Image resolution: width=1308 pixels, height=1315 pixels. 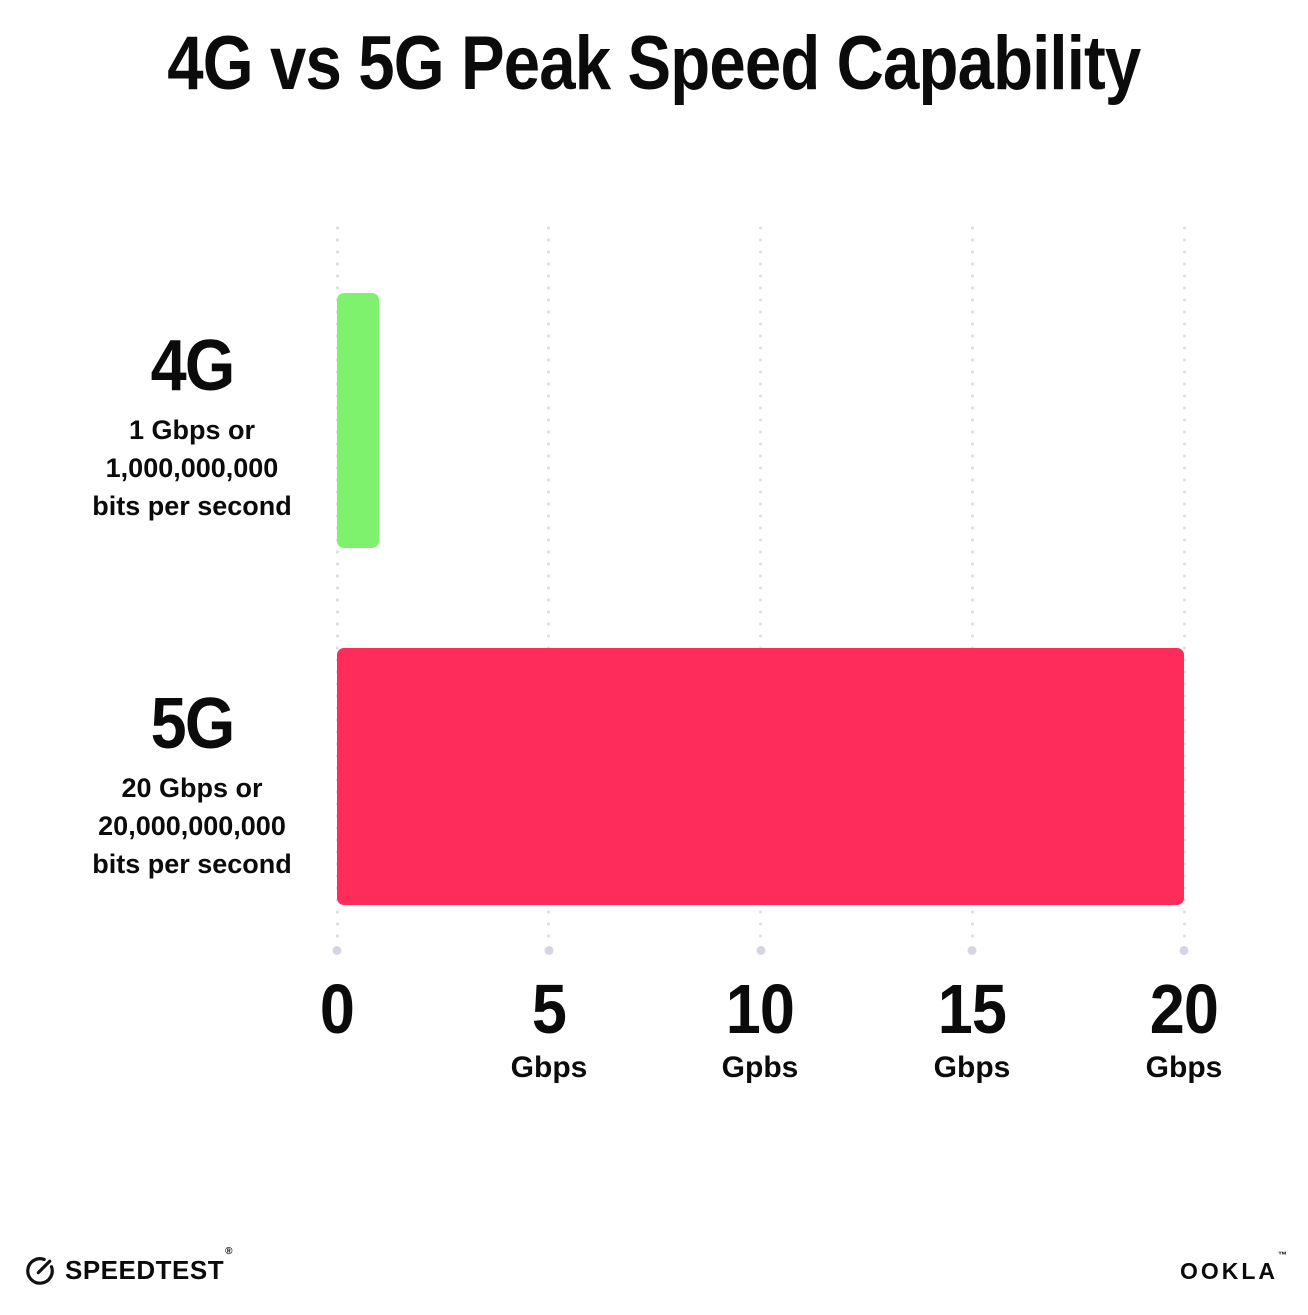 I want to click on bar-5g, so click(x=760, y=776).